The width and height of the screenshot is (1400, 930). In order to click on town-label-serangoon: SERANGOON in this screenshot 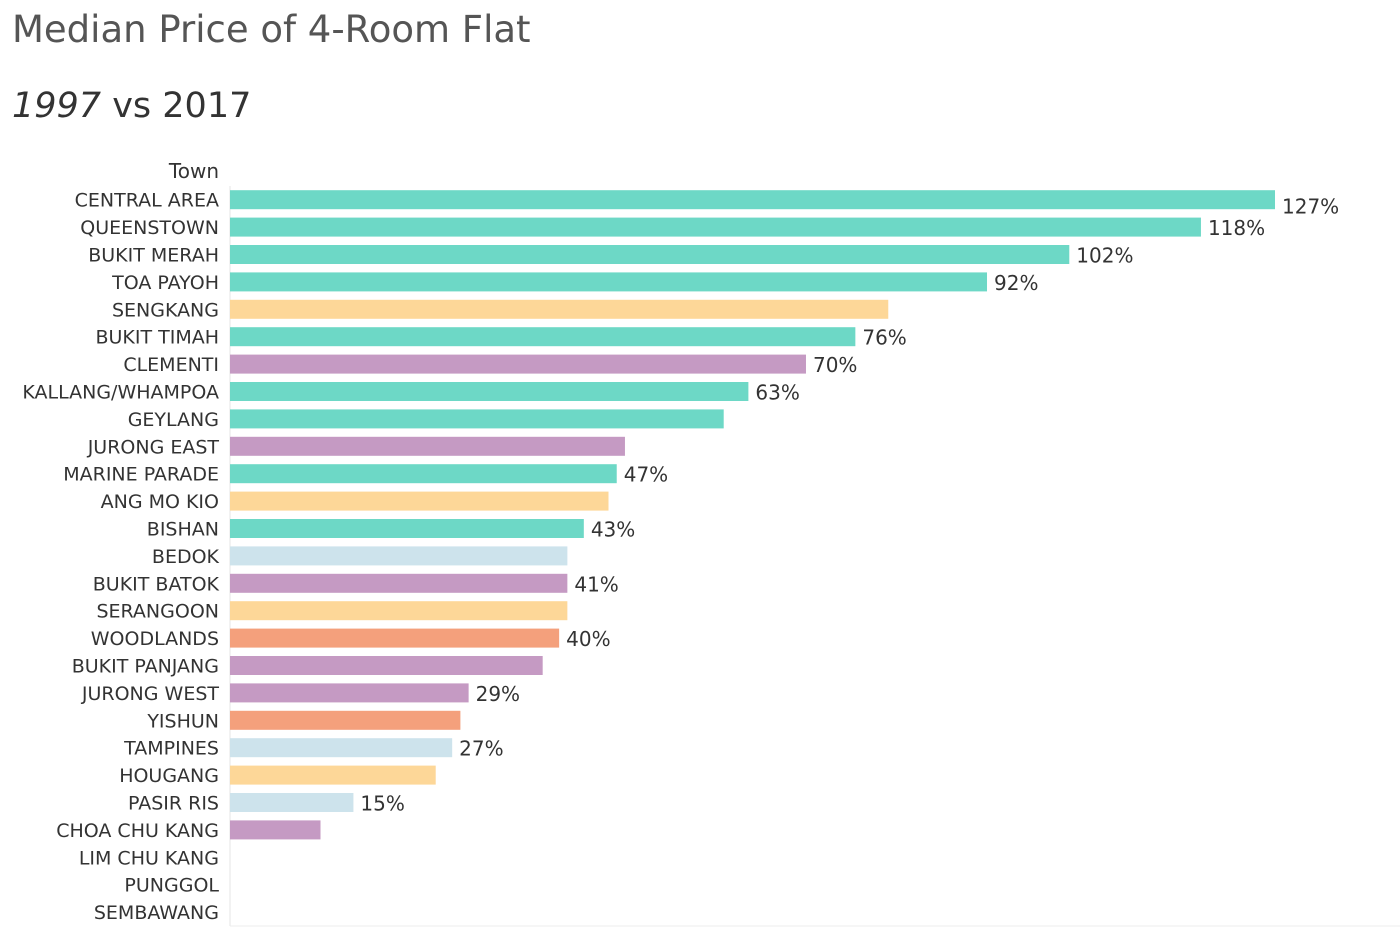, I will do `click(157, 612)`.